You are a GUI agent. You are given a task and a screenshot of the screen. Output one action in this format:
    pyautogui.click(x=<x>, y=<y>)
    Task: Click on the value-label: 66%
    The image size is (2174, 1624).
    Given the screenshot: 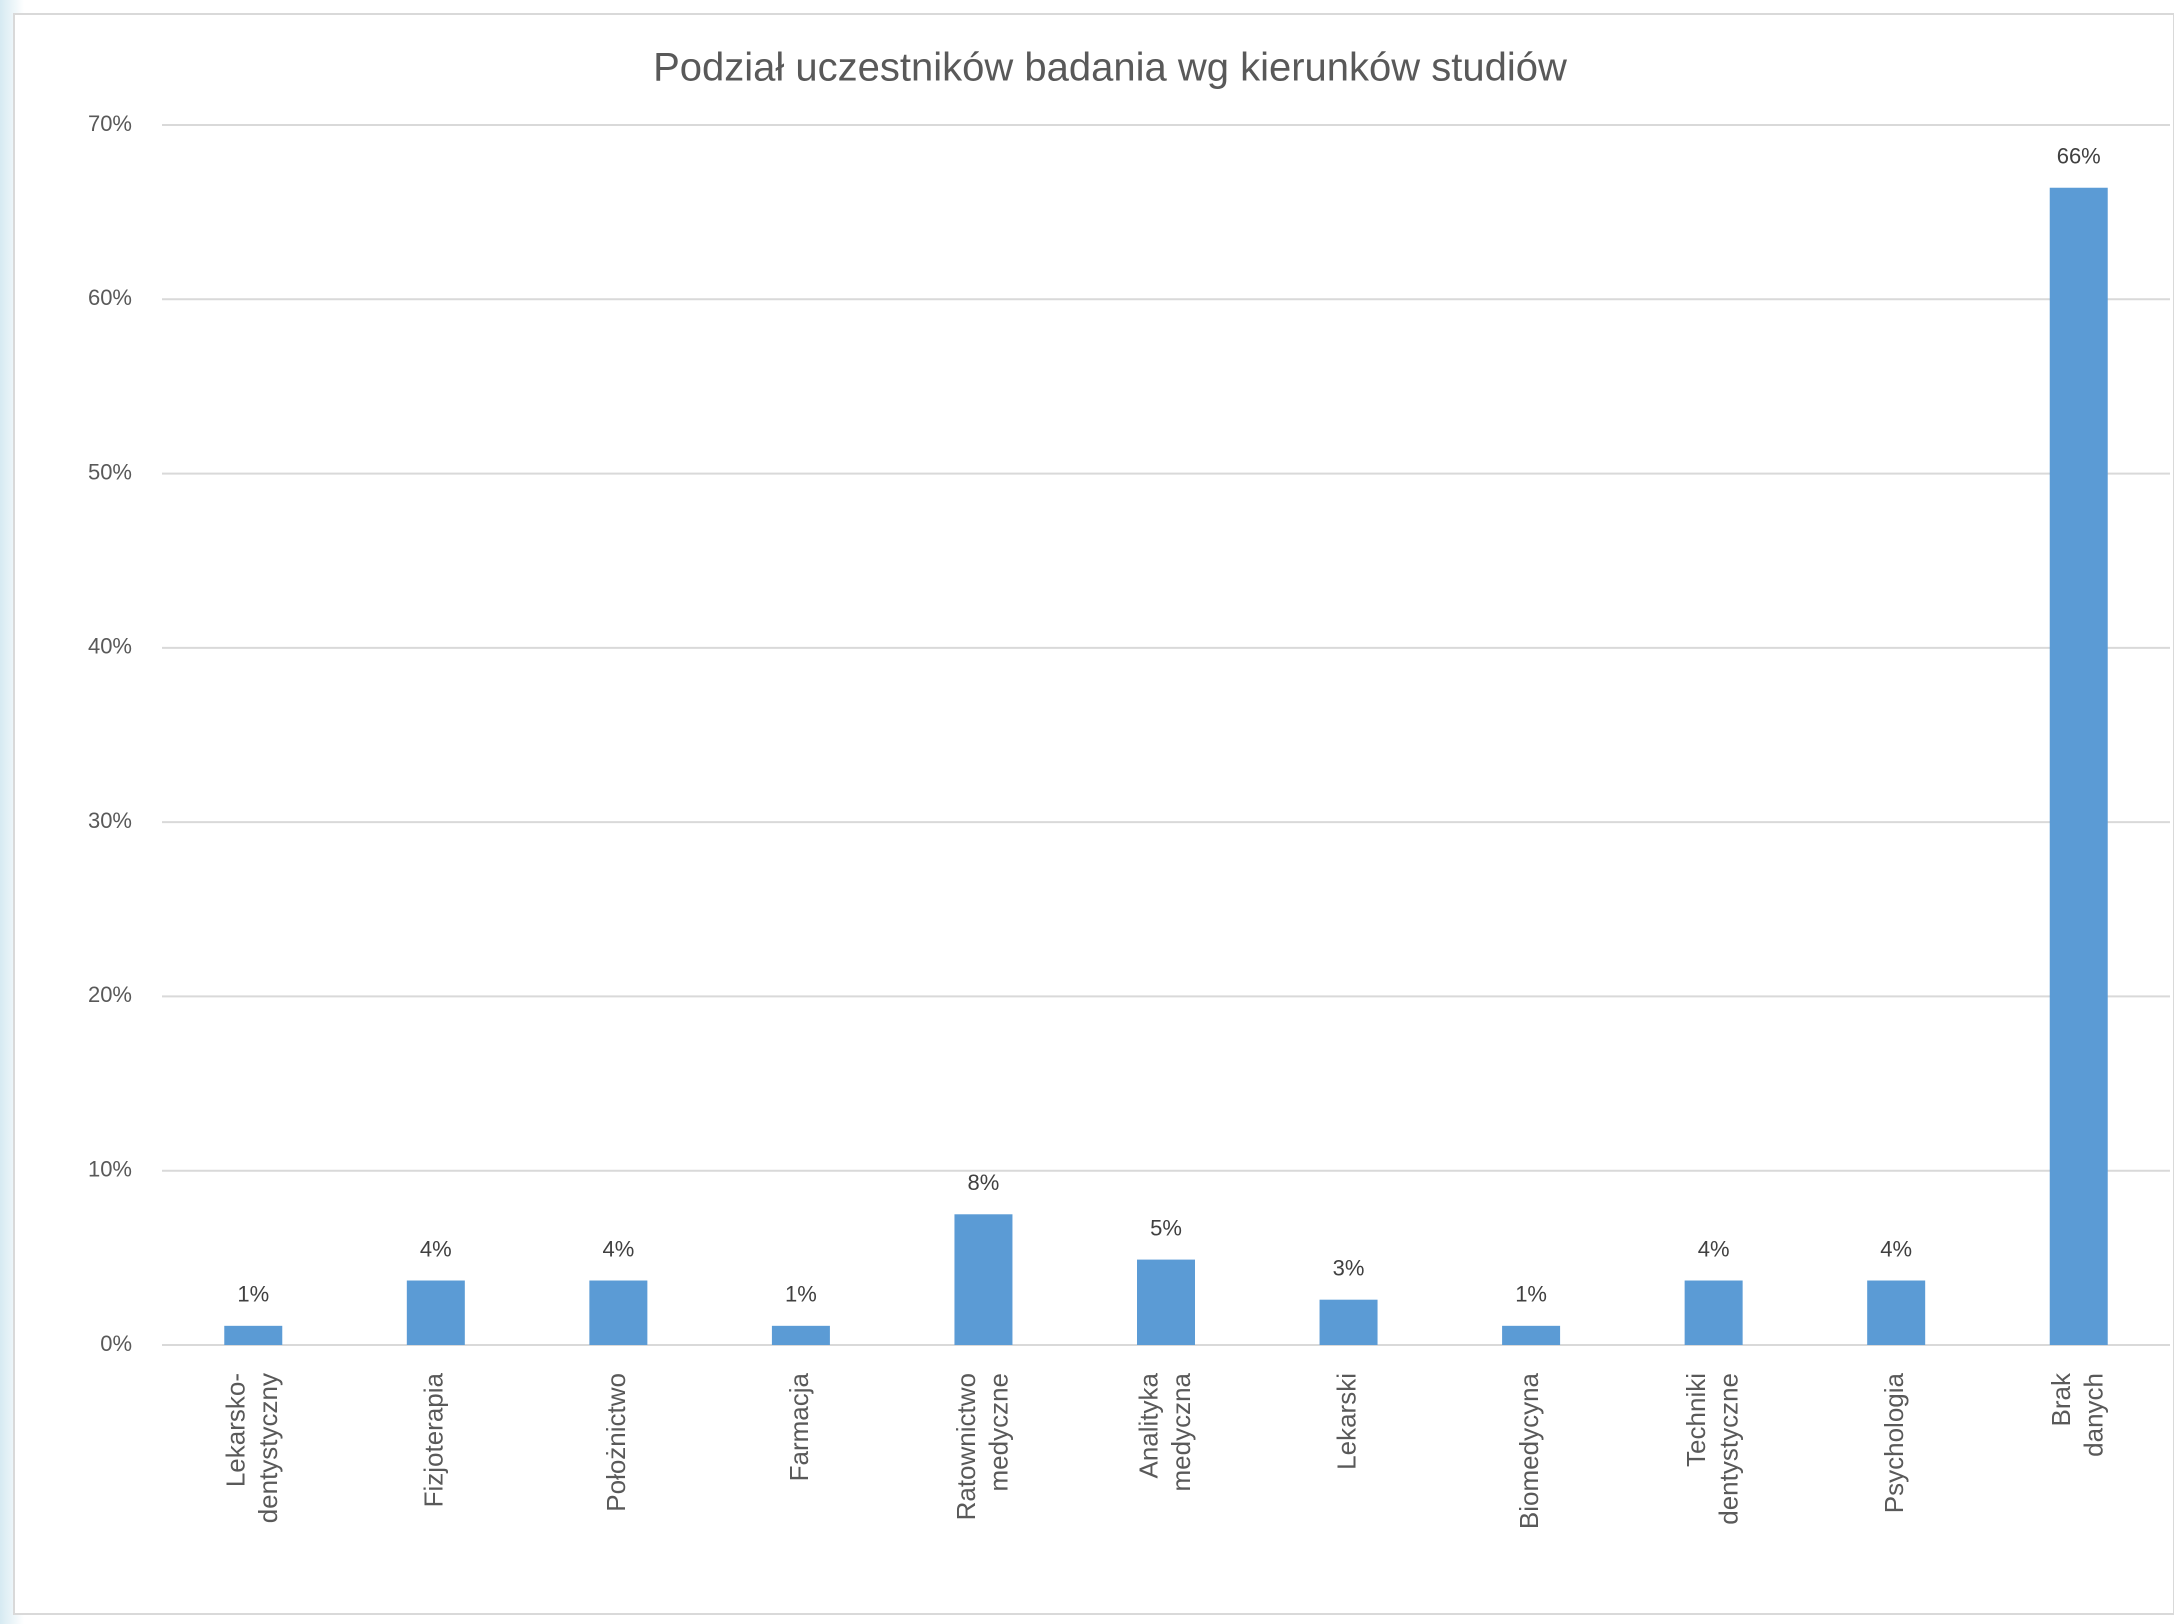 What is the action you would take?
    pyautogui.click(x=2079, y=156)
    